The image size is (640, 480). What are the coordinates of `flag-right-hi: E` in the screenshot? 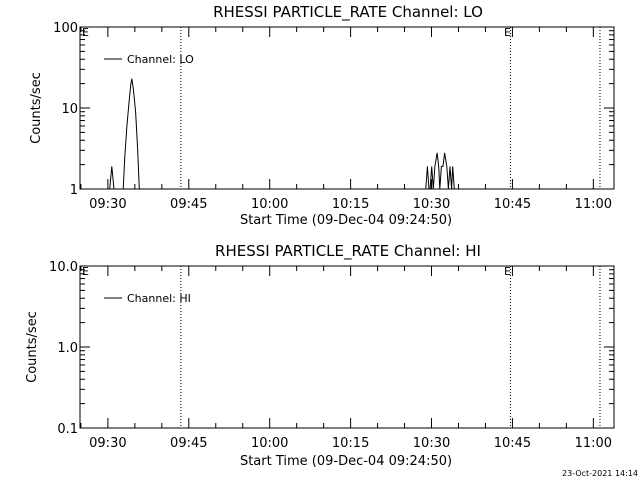 It's located at (507, 271).